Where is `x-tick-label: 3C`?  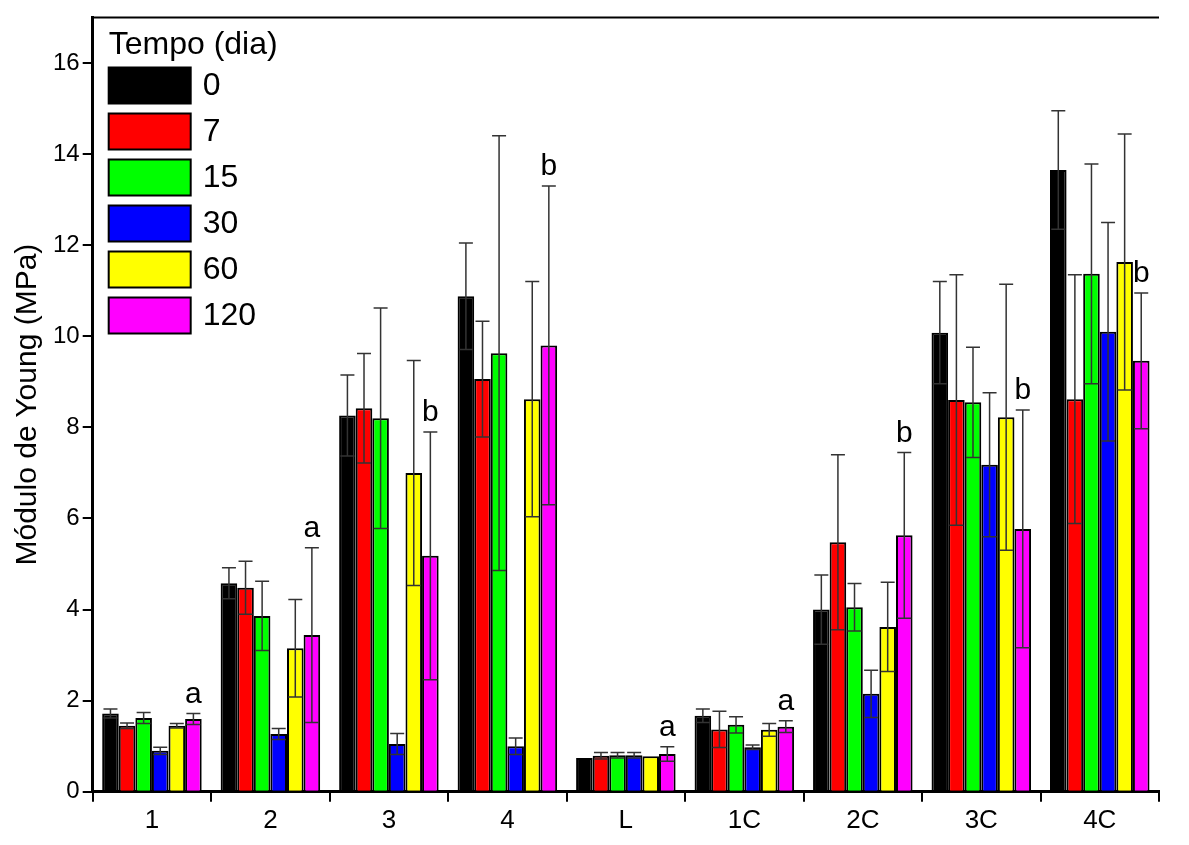
x-tick-label: 3C is located at coordinates (981, 818).